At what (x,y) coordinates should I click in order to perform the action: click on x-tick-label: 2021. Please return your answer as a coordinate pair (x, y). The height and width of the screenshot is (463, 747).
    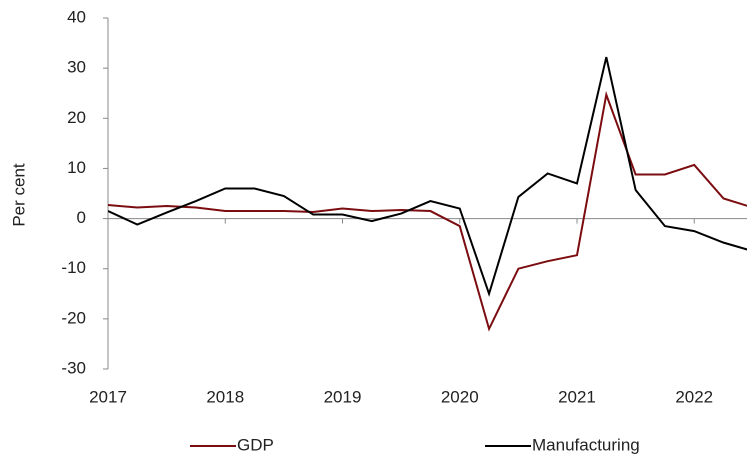
    Looking at the image, I should click on (577, 396).